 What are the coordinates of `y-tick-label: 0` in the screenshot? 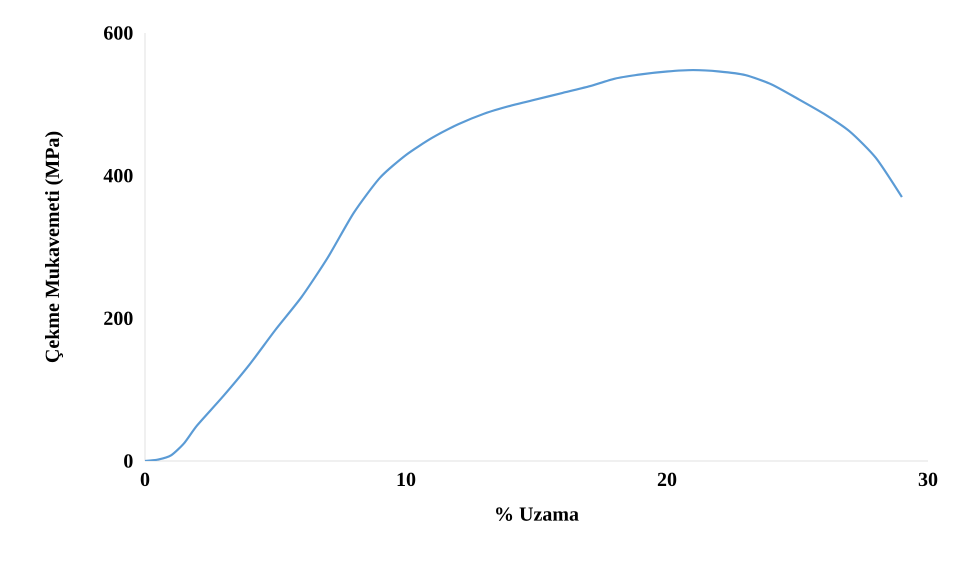 It's located at (128, 461).